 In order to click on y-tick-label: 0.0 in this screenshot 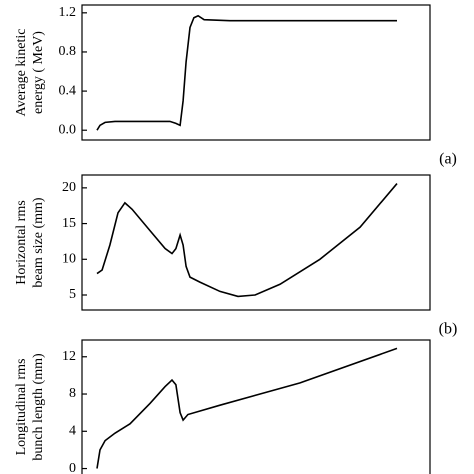, I will do `click(68, 129)`.